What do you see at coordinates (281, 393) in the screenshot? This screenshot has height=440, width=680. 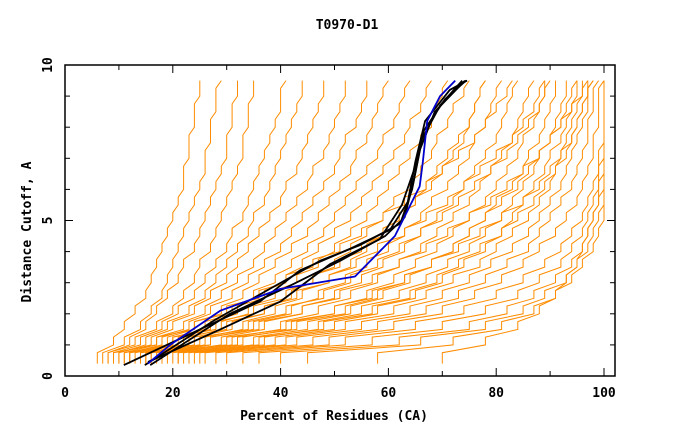 I see `x-tick-label: 40` at bounding box center [281, 393].